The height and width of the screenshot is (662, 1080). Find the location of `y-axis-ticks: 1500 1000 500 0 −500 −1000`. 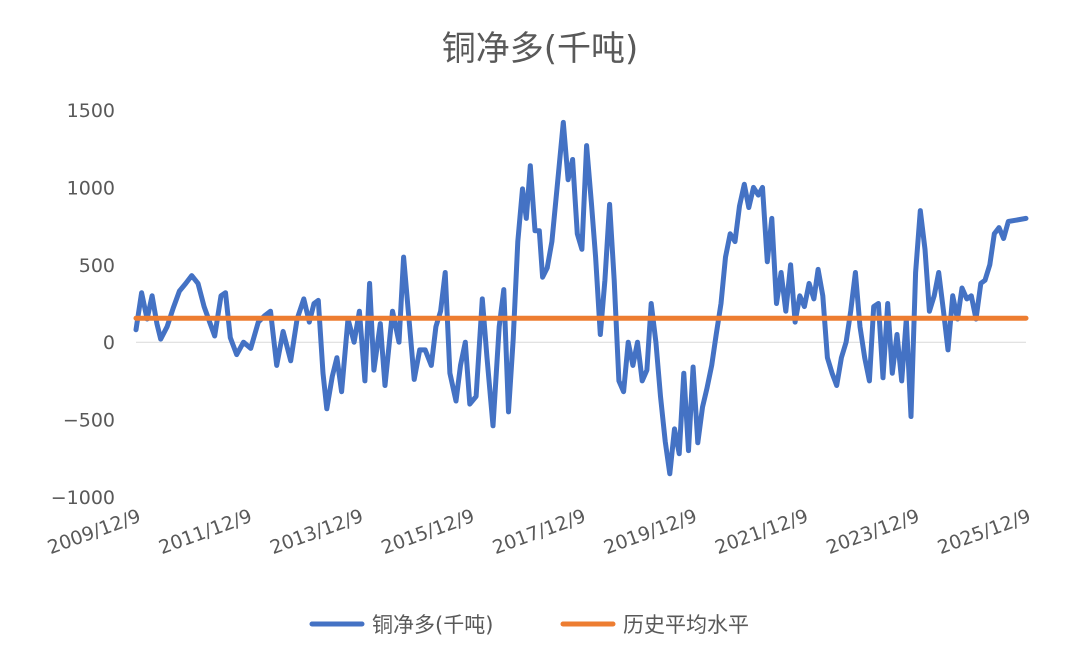

y-axis-ticks: 1500 1000 500 0 −500 −1000 is located at coordinates (83, 304).